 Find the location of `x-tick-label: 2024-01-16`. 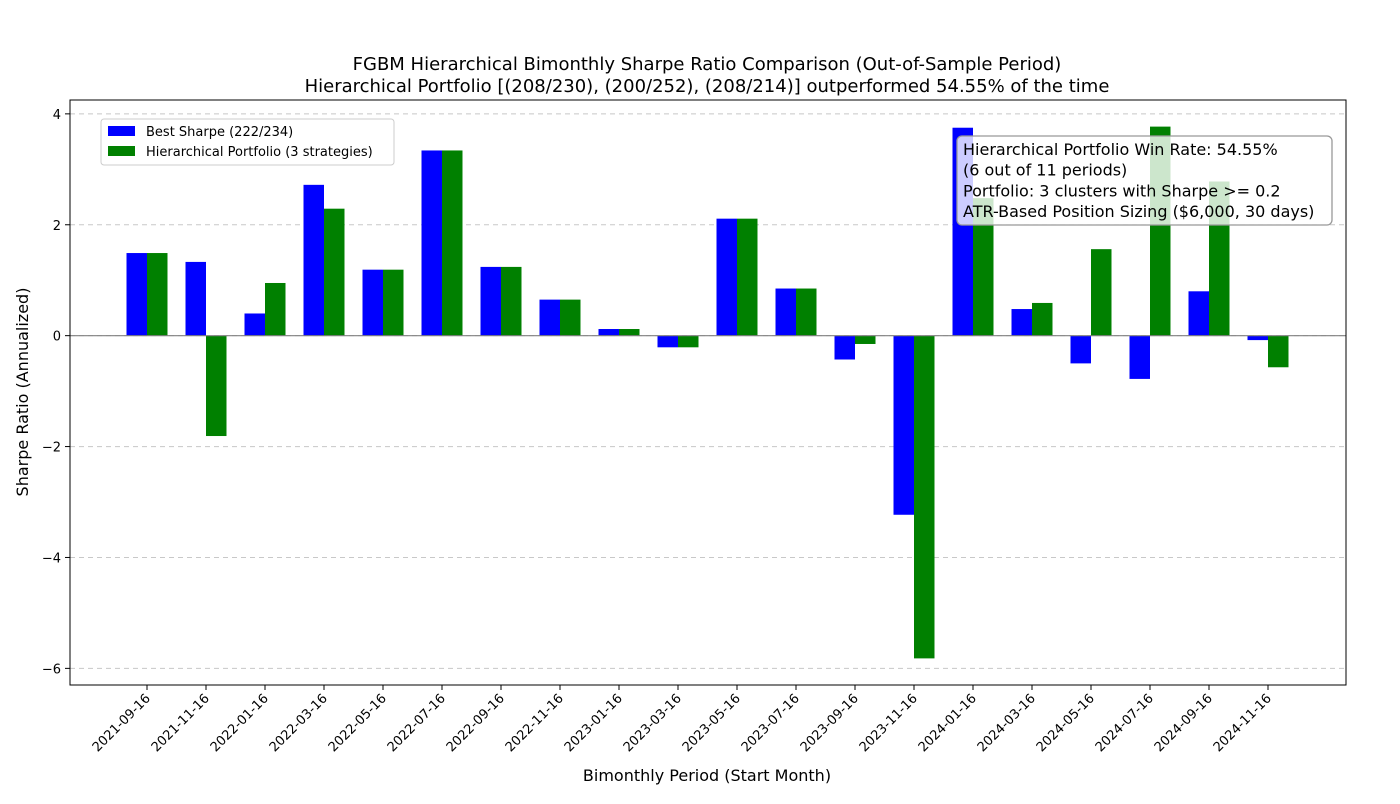

x-tick-label: 2024-01-16 is located at coordinates (948, 723).